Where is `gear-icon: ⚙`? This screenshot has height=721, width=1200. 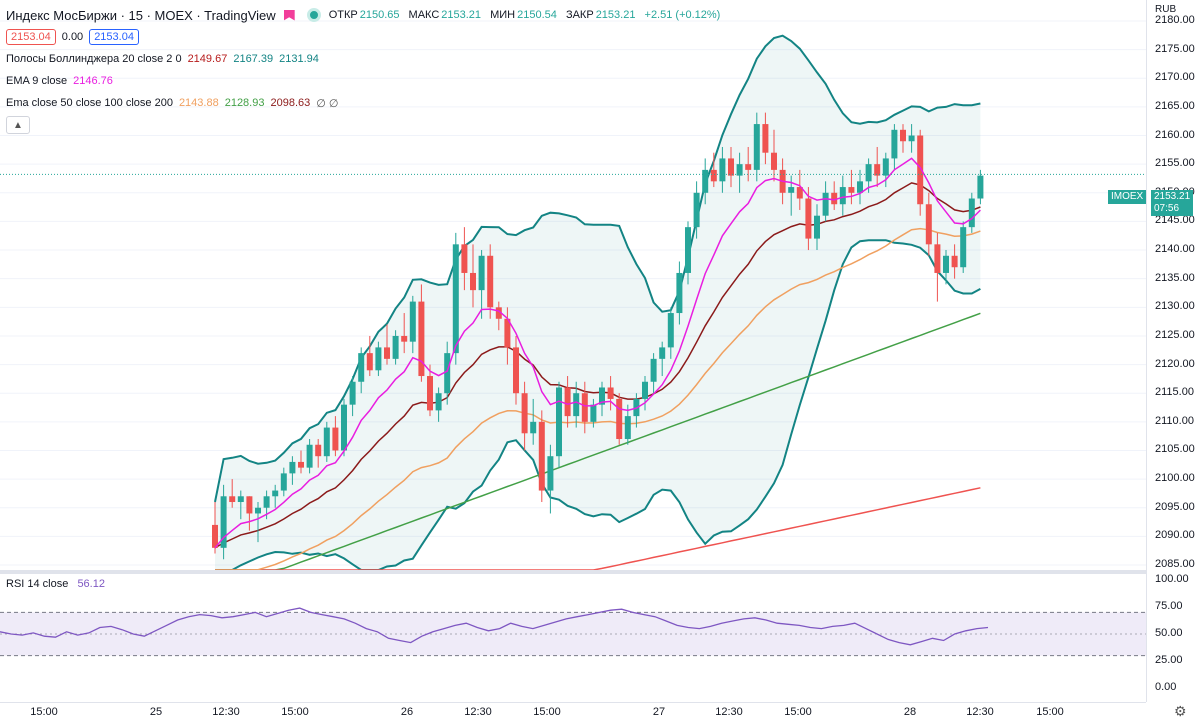
gear-icon: ⚙ is located at coordinates (1180, 711).